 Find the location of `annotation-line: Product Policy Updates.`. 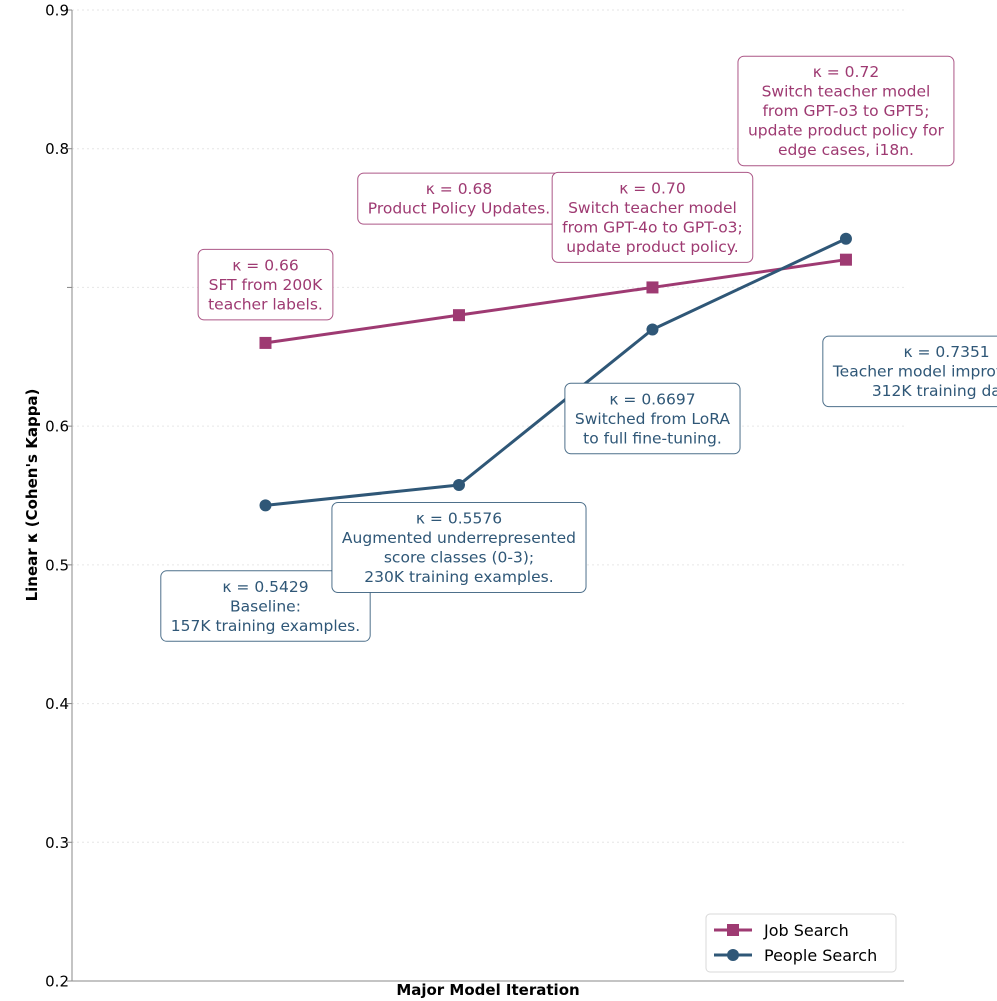

annotation-line: Product Policy Updates. is located at coordinates (459, 209).